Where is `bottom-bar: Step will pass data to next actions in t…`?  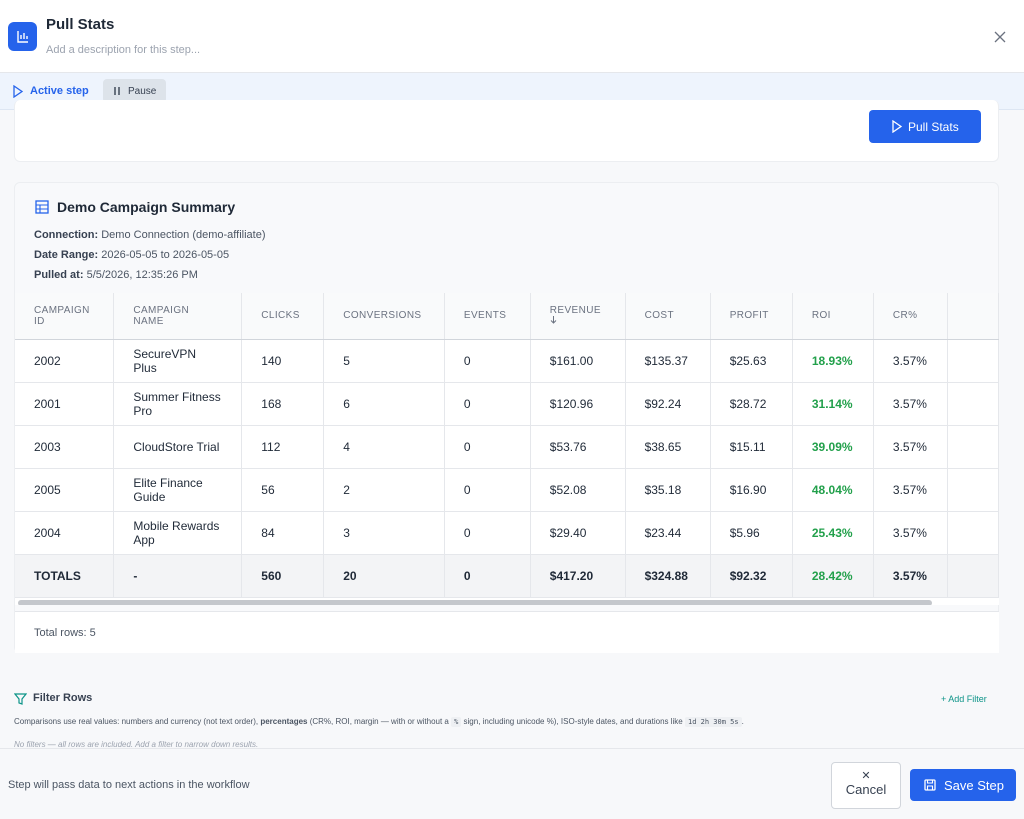
bottom-bar: Step will pass data to next actions in t… is located at coordinates (512, 783).